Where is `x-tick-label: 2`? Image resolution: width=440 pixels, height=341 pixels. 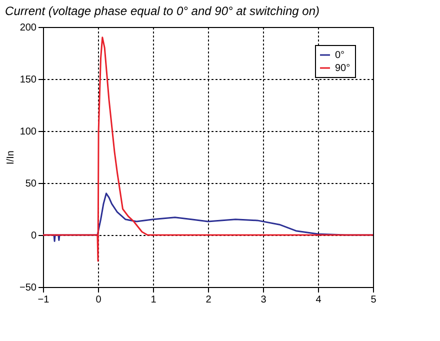 x-tick-label: 2 is located at coordinates (209, 300).